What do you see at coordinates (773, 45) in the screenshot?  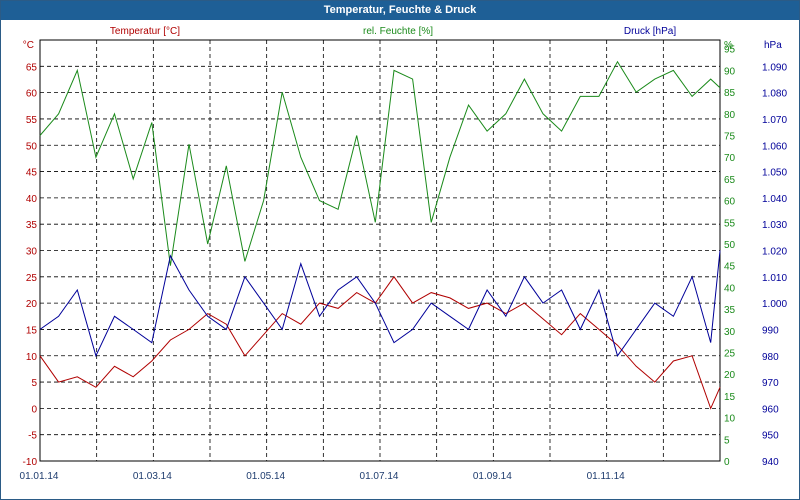 I see `press-unit-label: hPa` at bounding box center [773, 45].